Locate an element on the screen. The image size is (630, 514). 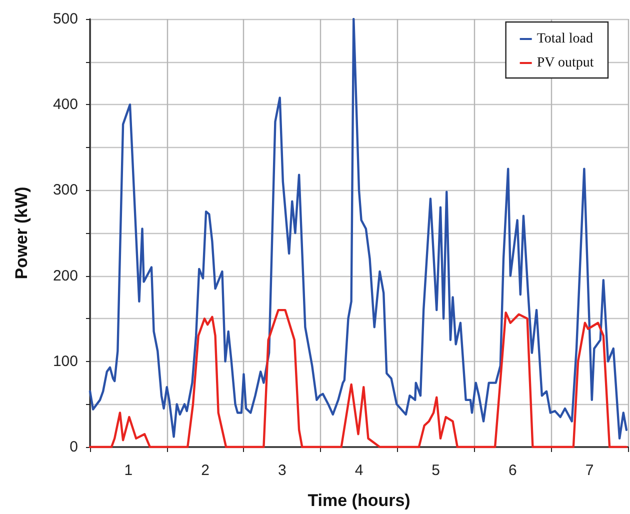
y-tick-label: 100 is located at coordinates (65, 361).